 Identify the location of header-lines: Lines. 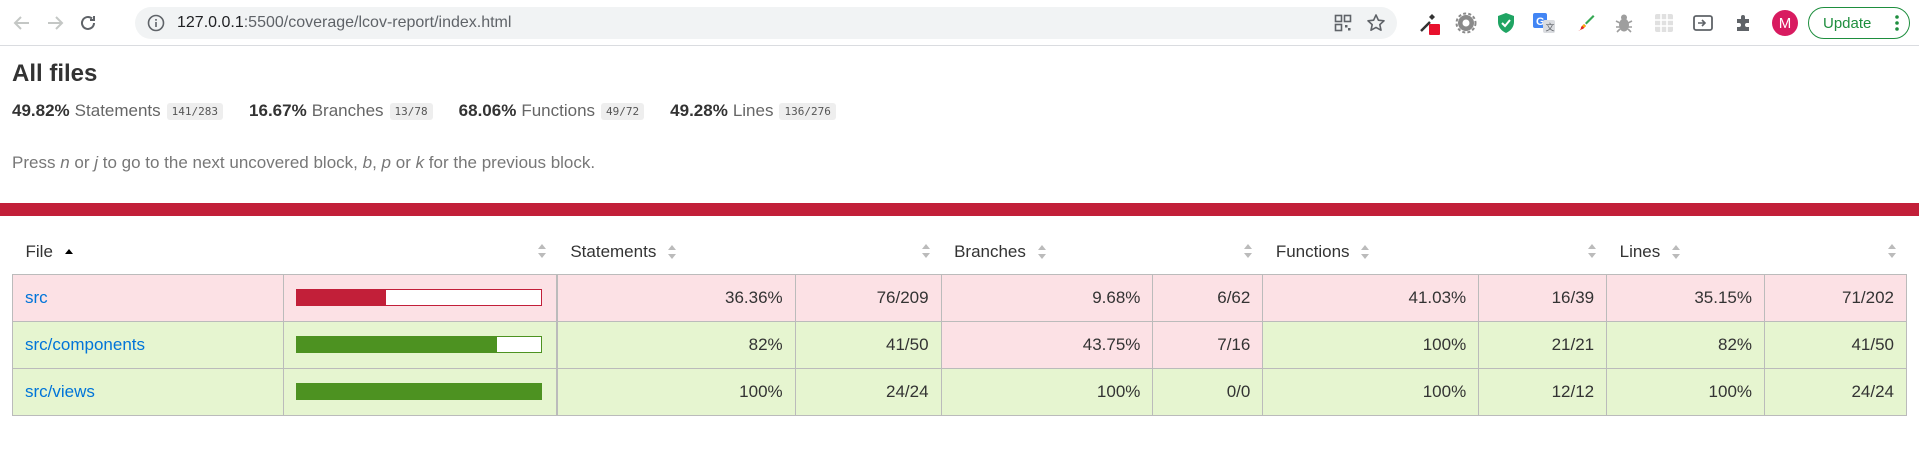
(1685, 252).